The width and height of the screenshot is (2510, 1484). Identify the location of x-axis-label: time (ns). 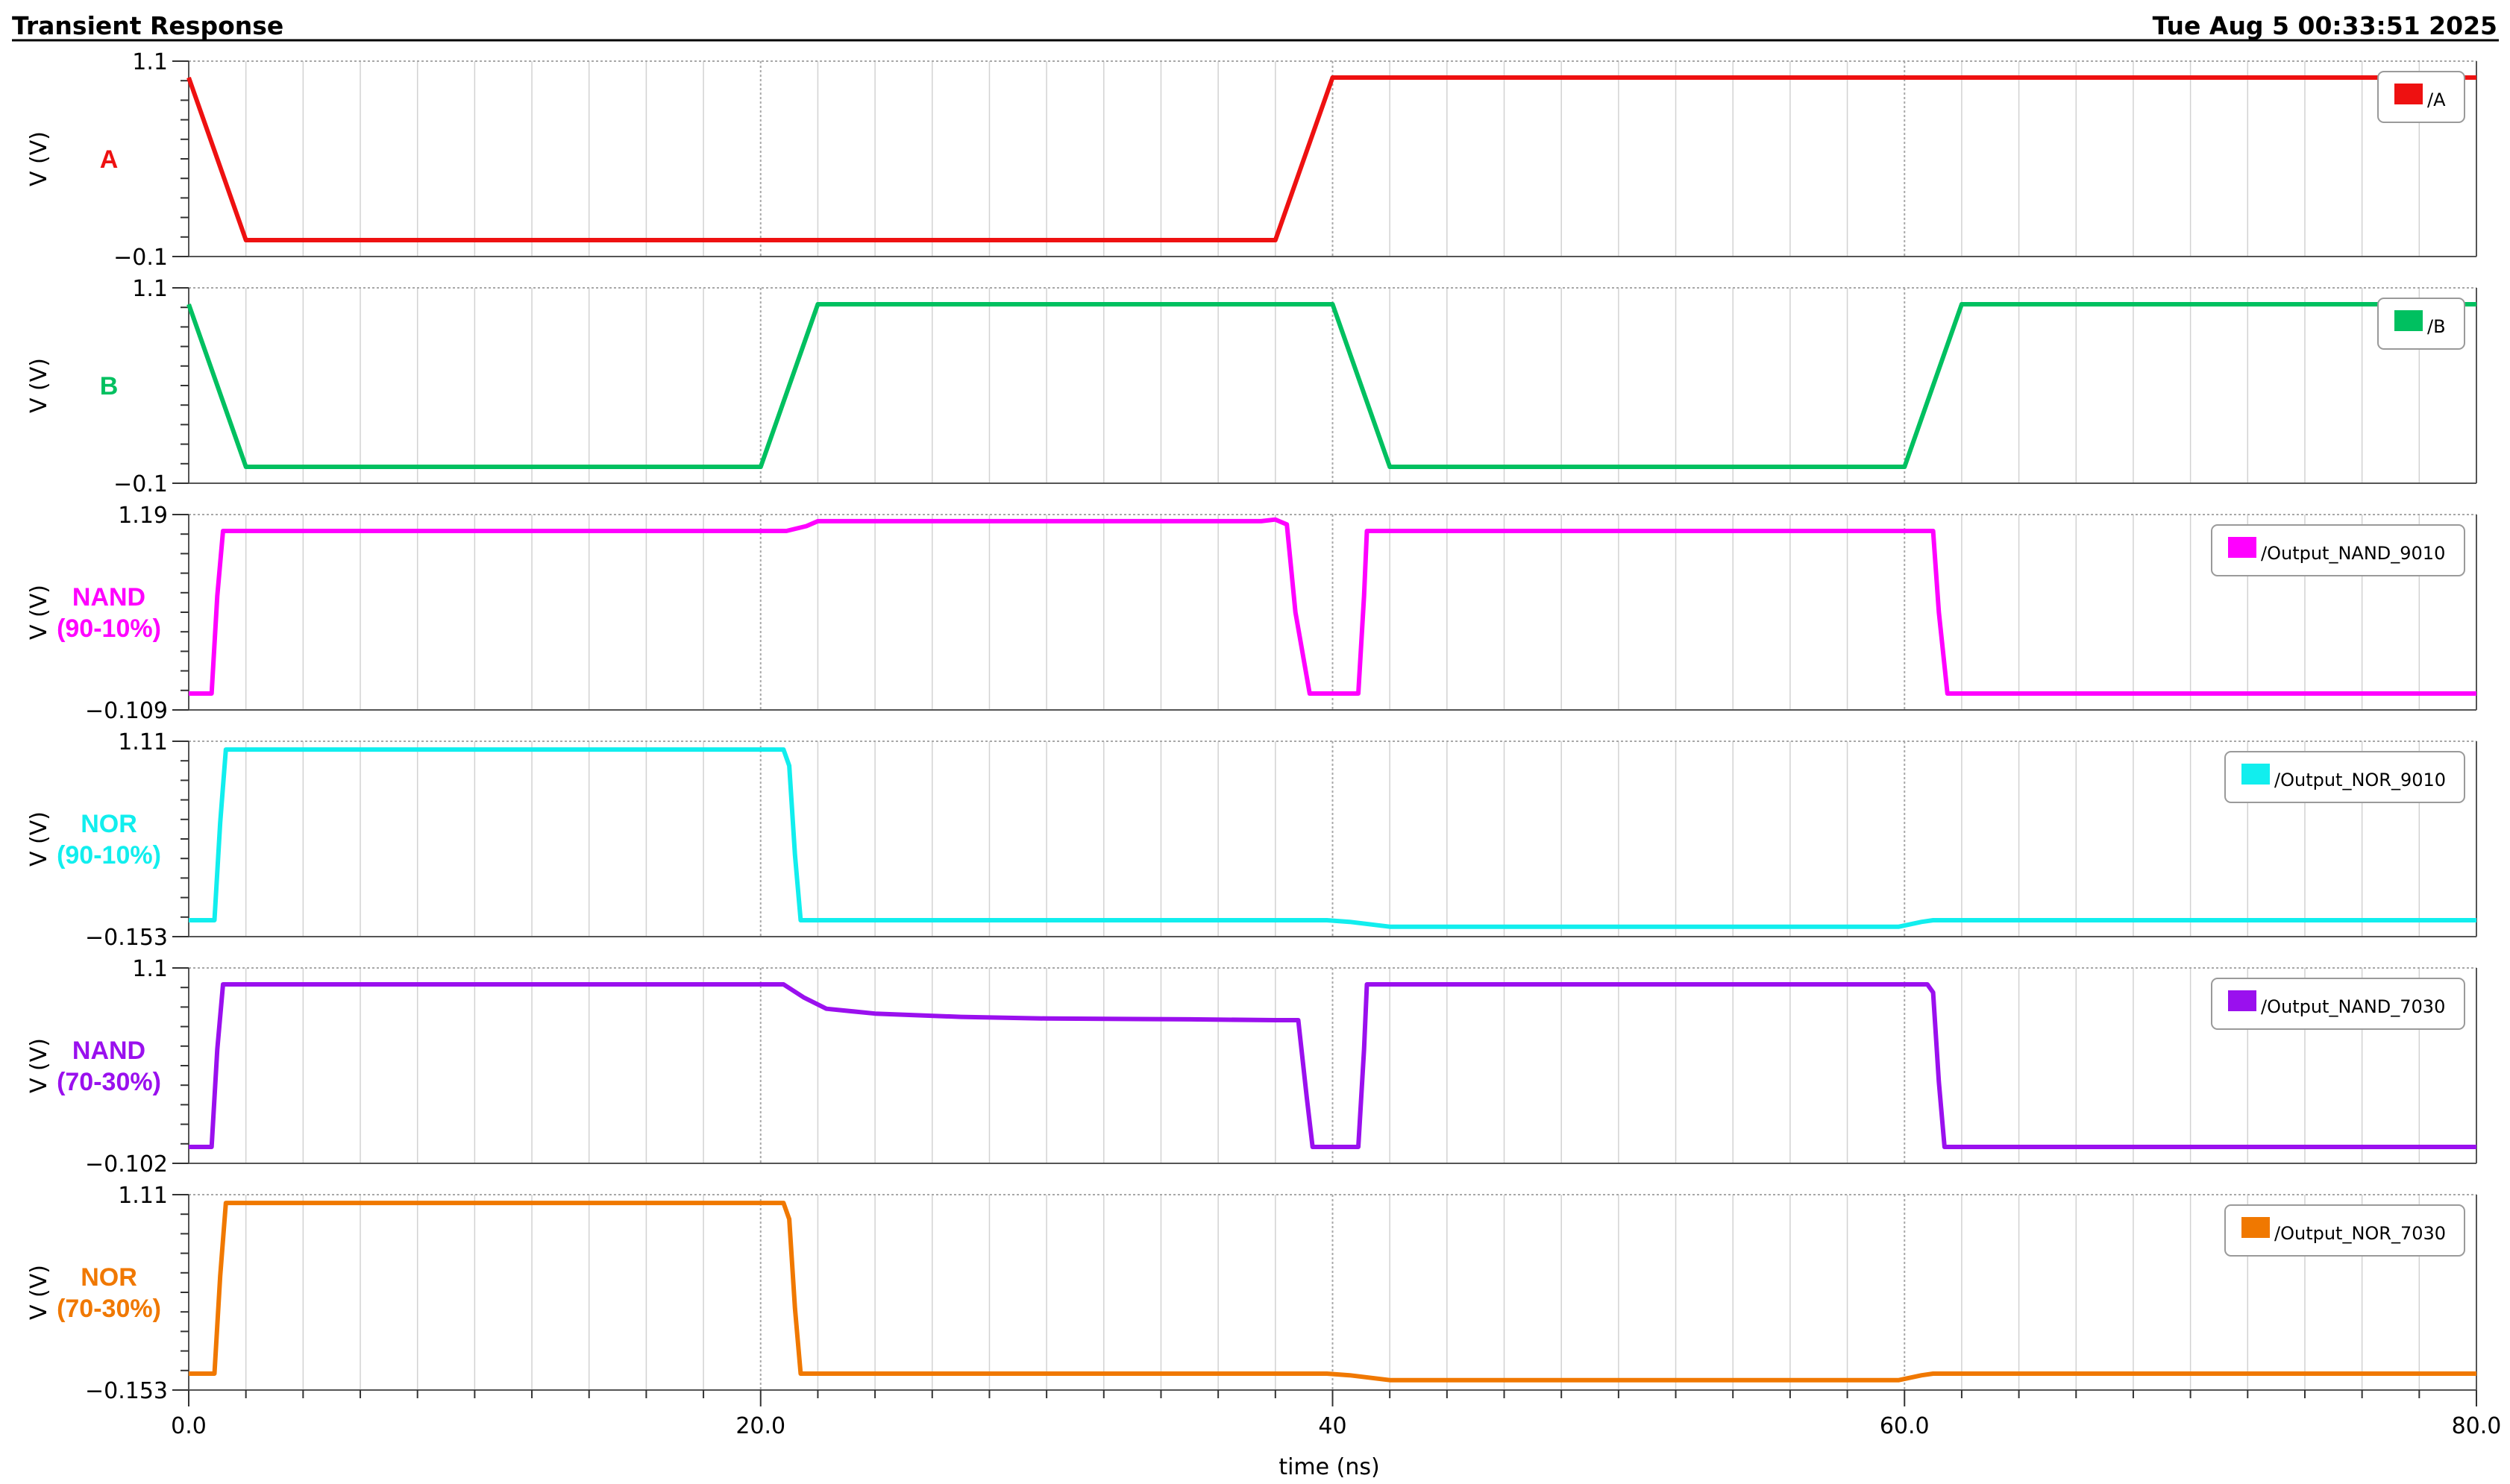
(1328, 1467).